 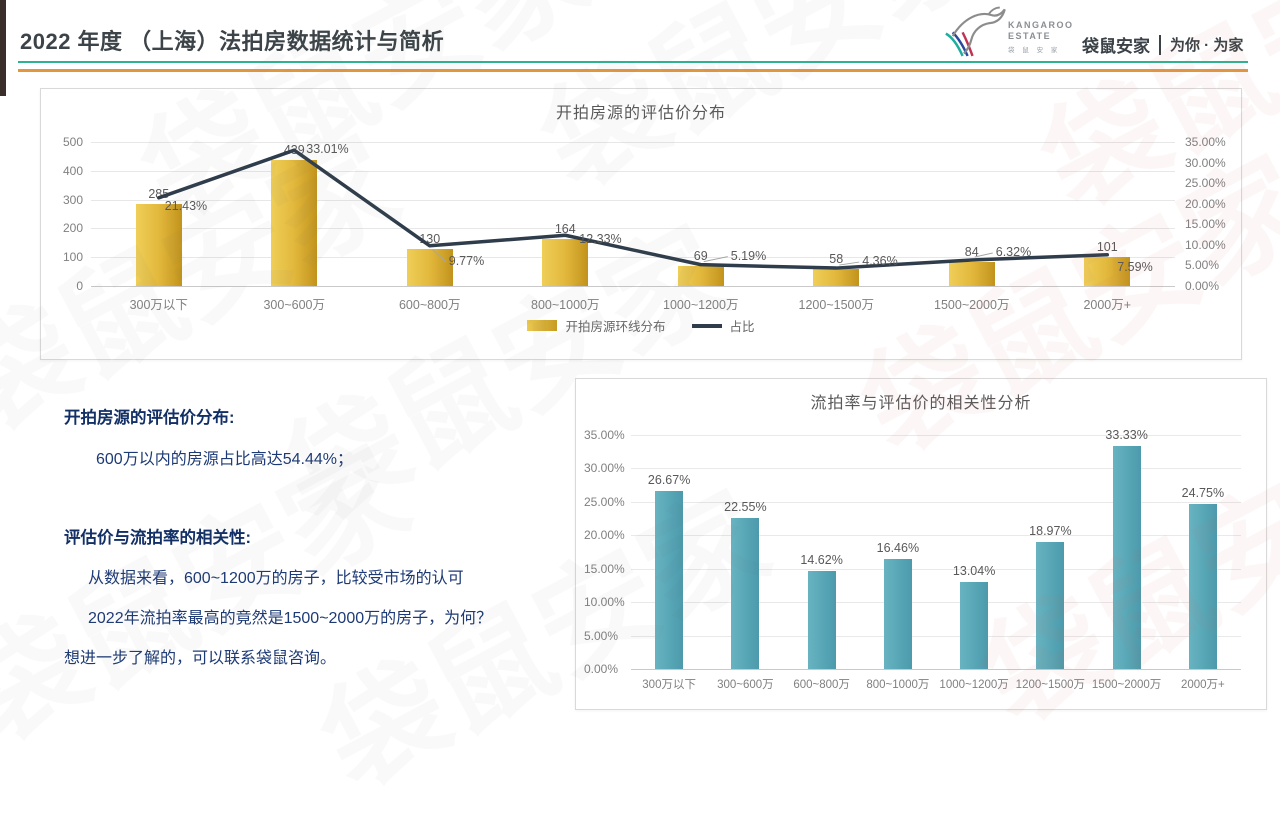 I want to click on bar-value-label: 18.97%, so click(x=1050, y=531).